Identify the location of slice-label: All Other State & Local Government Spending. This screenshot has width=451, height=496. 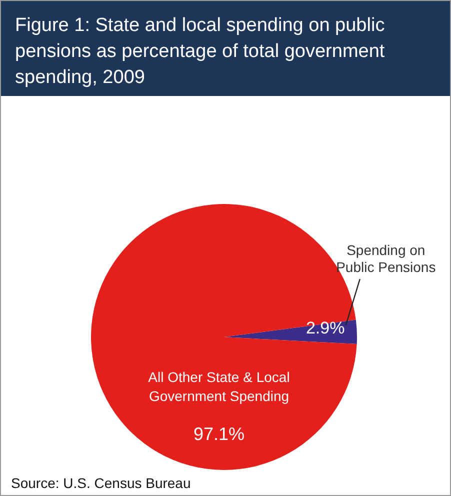
(219, 386).